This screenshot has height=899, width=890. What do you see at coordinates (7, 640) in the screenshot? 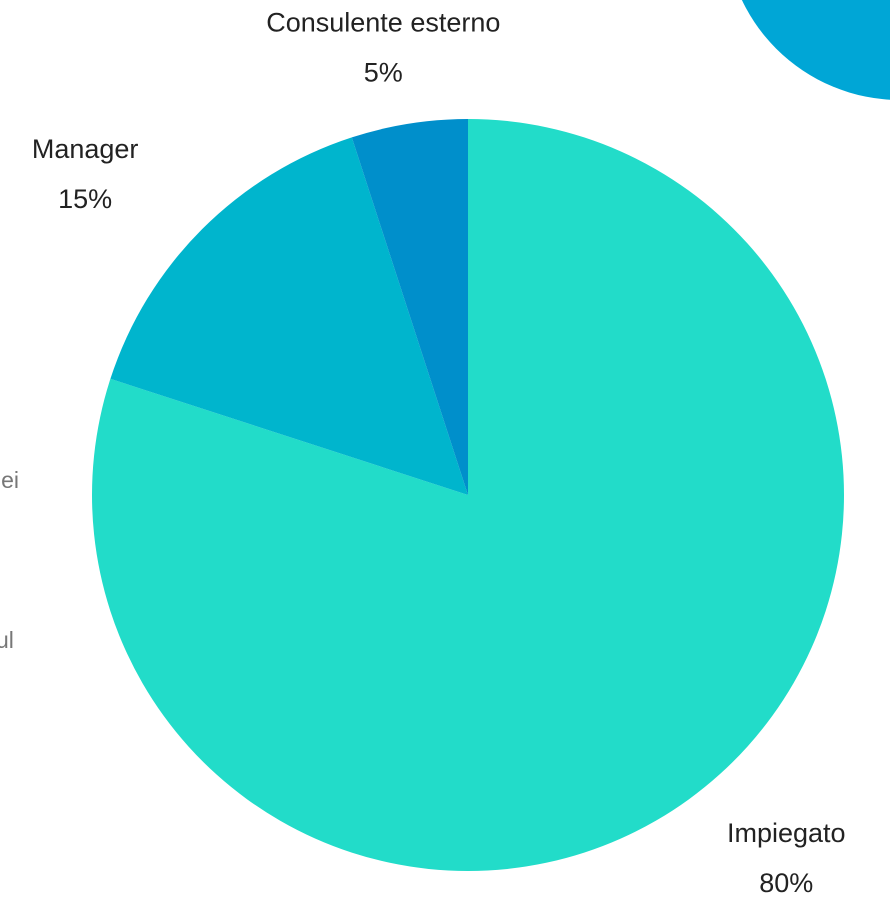
I see `cropped-text: ul` at bounding box center [7, 640].